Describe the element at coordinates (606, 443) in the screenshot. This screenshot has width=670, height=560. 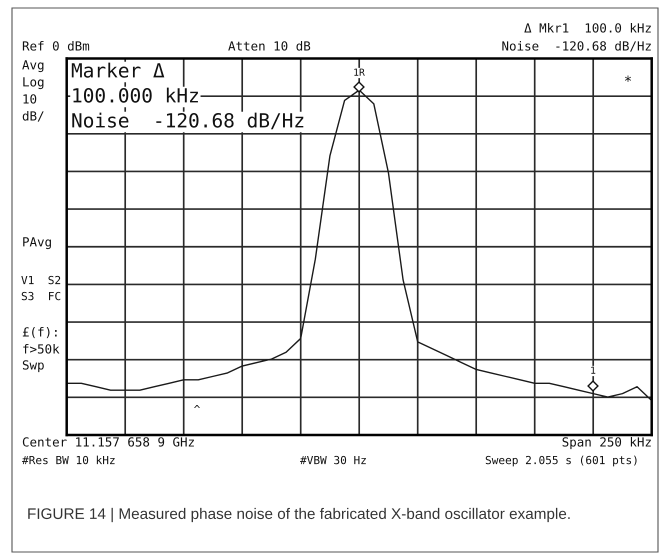
I see `text: Span 250 kHz` at that location.